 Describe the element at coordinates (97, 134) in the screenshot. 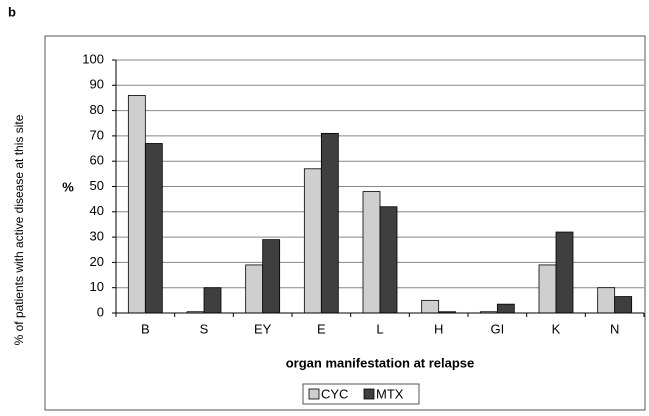

I see `y-tick-label: 70` at that location.